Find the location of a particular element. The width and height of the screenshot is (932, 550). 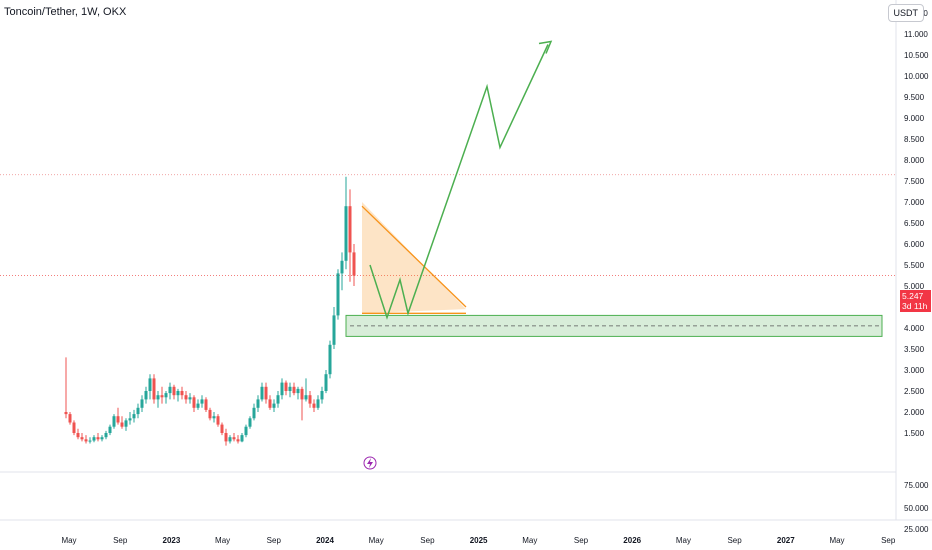

last-price-value: 5.247 is located at coordinates (913, 296).